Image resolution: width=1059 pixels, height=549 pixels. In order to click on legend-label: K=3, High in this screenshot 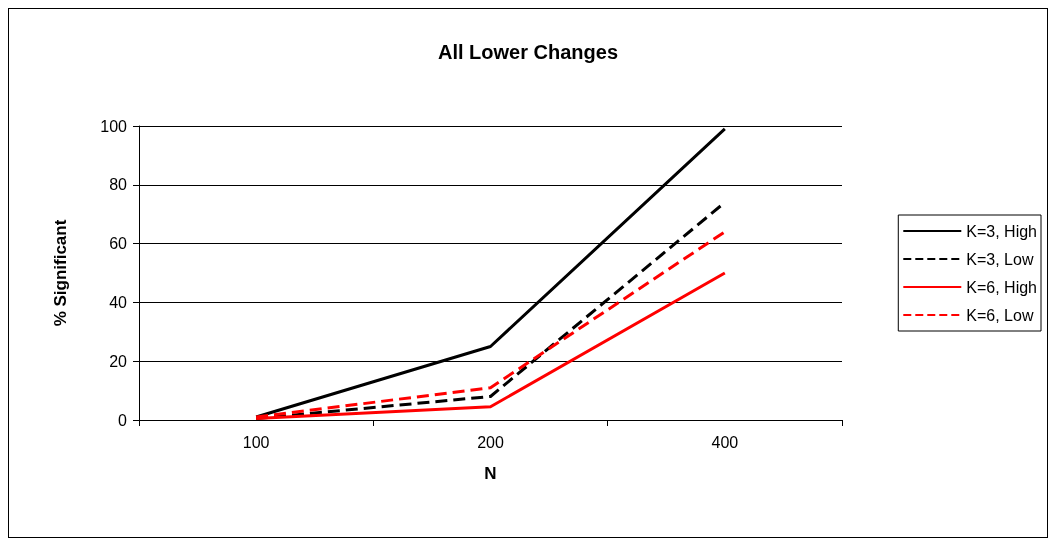, I will do `click(1002, 231)`.